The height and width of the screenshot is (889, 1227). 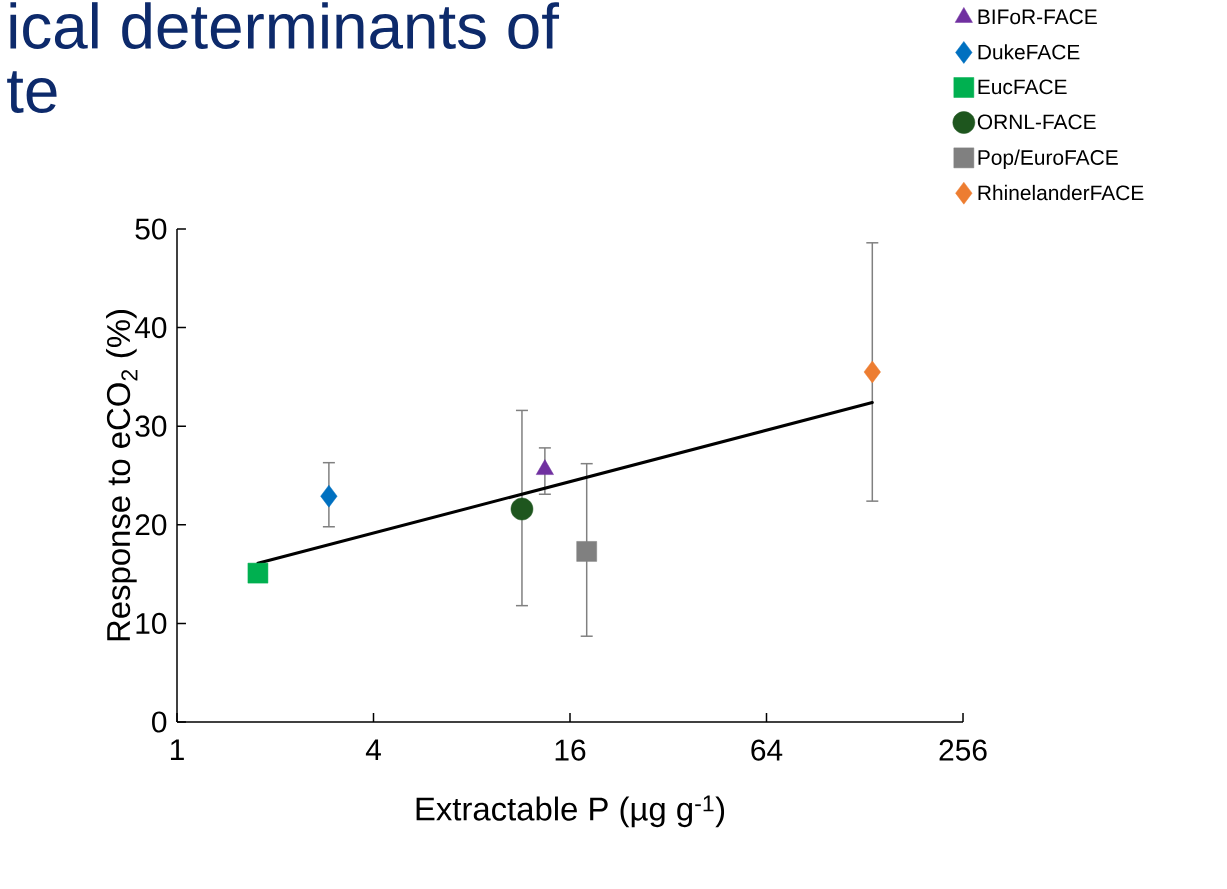 What do you see at coordinates (151, 229) in the screenshot?
I see `y-tick-label: 50` at bounding box center [151, 229].